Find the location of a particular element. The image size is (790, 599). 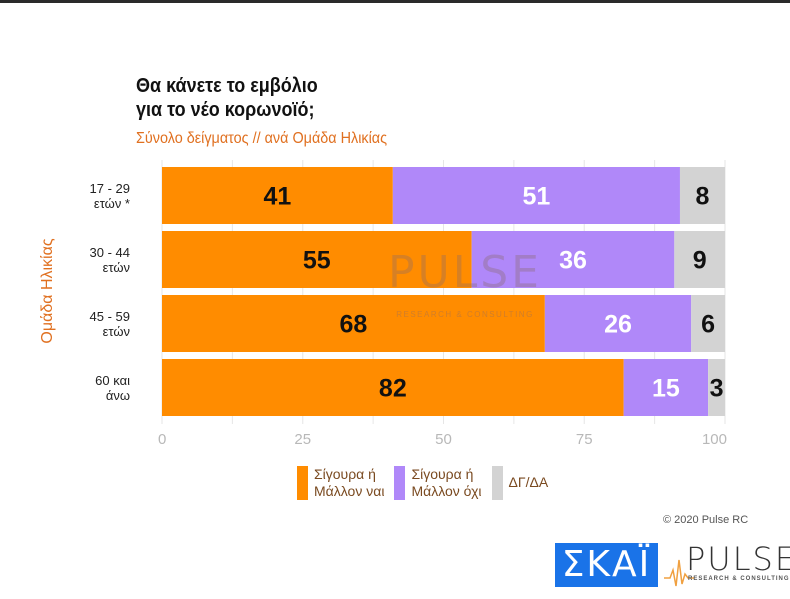

category-label-line: 45 - 59 is located at coordinates (109, 316).